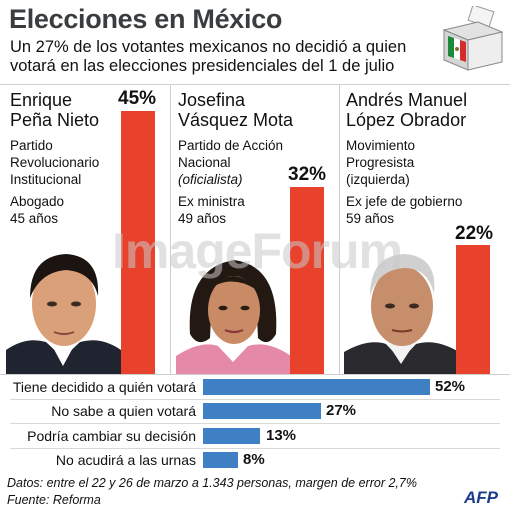  What do you see at coordinates (380, 162) in the screenshot?
I see `candidate-party: Progresista` at bounding box center [380, 162].